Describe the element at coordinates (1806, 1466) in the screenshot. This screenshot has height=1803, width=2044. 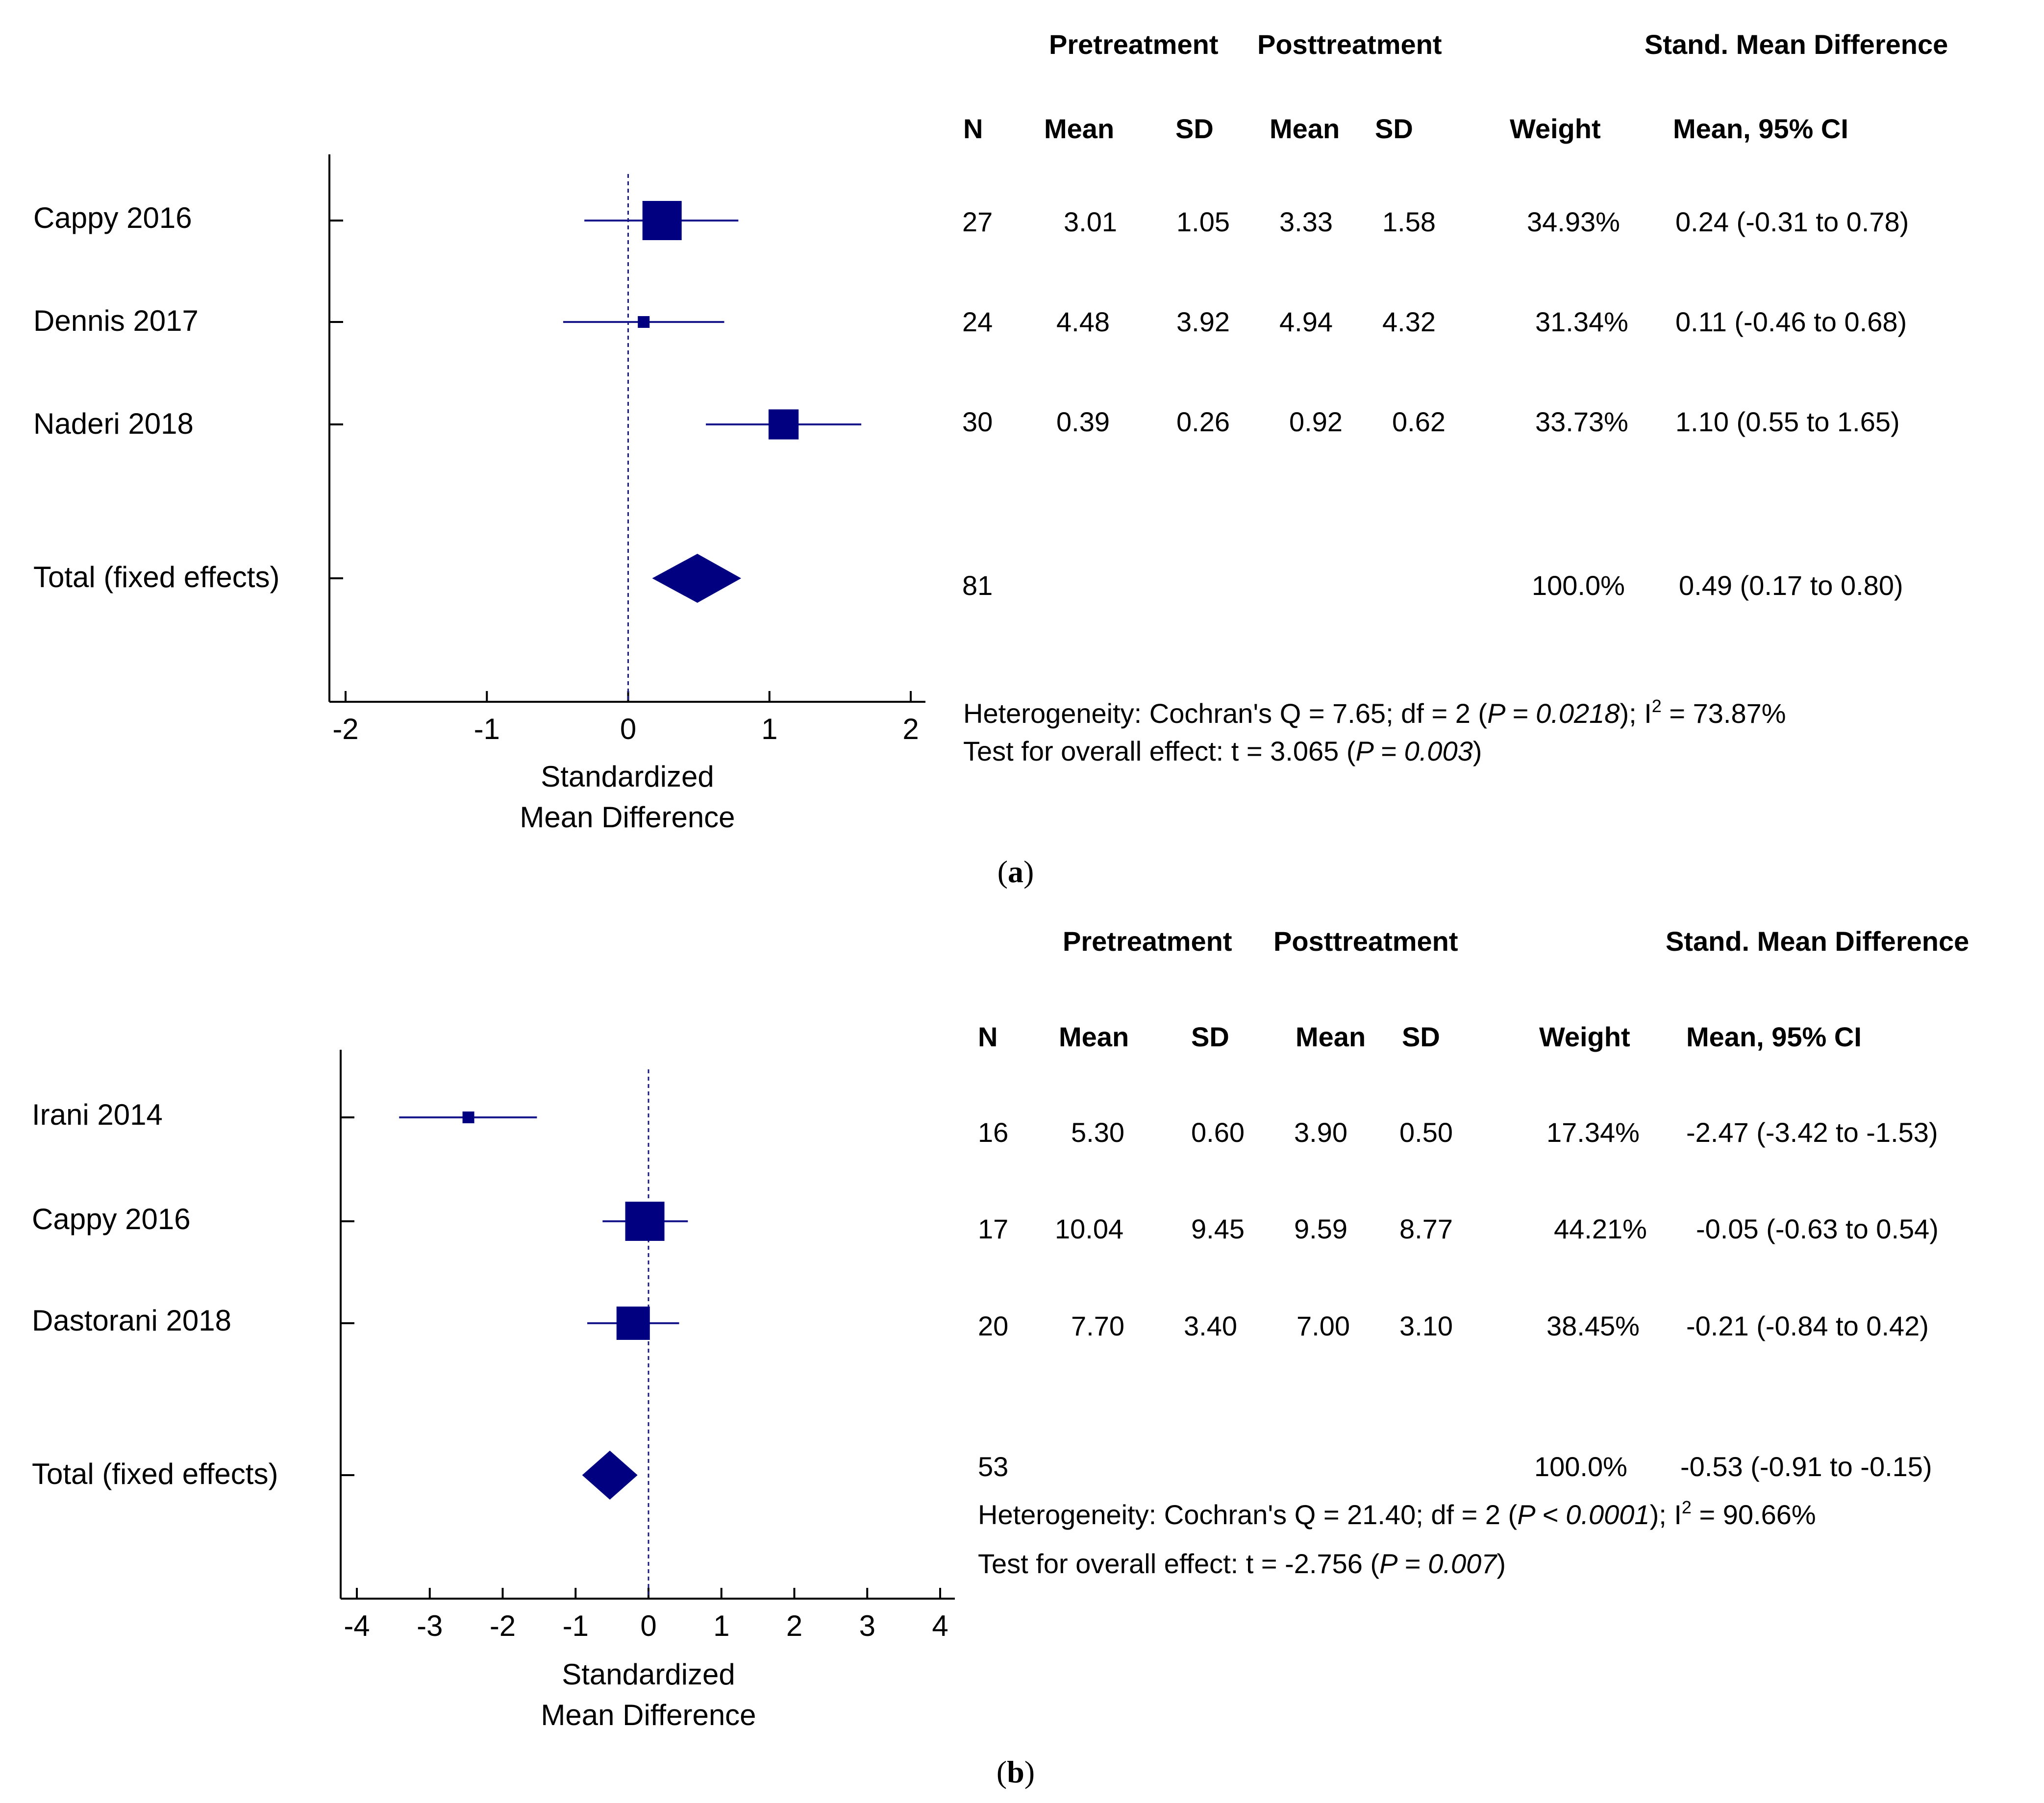
I see `total-ci: -0.53 (-0.91 to -0.15)` at that location.